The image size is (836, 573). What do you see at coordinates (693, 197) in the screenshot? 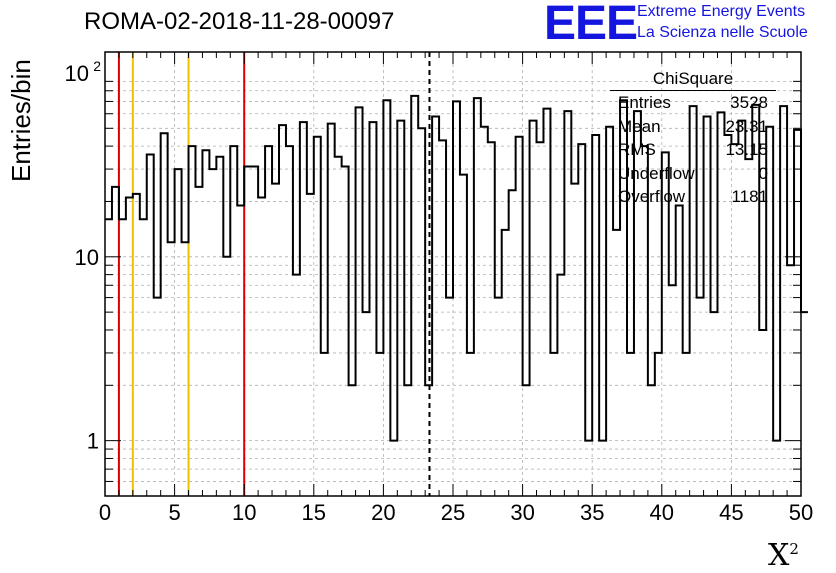
I see `stats-row: Overflow 1181` at bounding box center [693, 197].